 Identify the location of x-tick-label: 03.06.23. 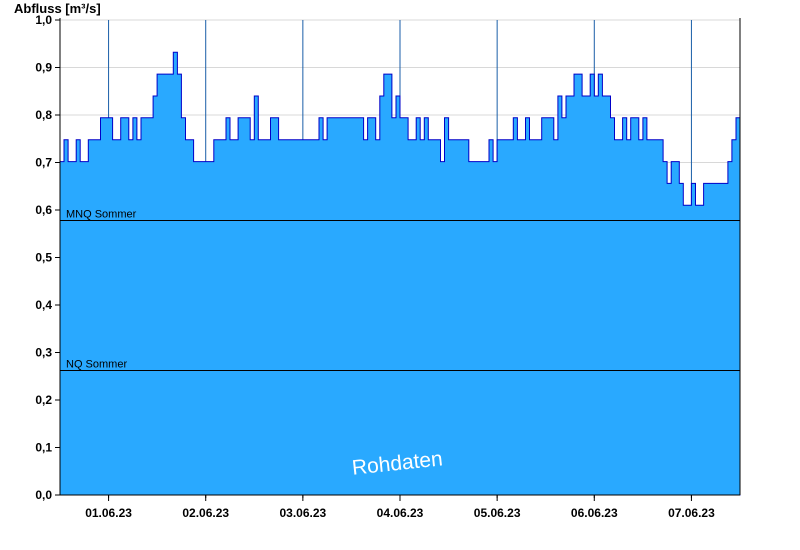
(302, 513).